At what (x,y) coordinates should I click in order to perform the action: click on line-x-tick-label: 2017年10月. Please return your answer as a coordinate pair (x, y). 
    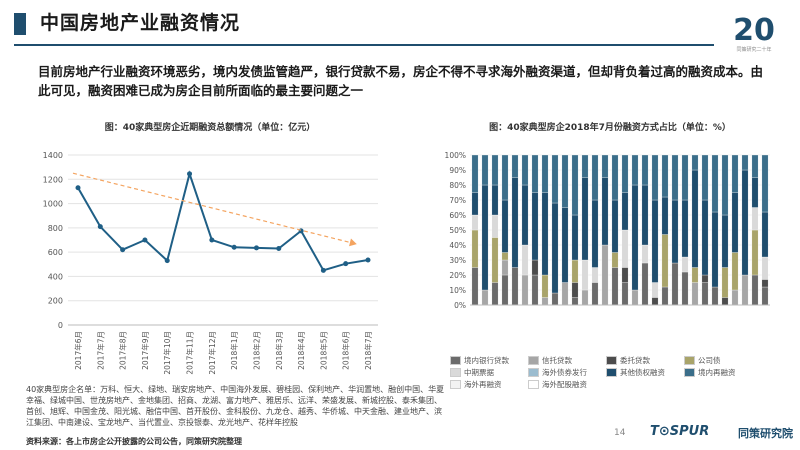
    Looking at the image, I should click on (167, 353).